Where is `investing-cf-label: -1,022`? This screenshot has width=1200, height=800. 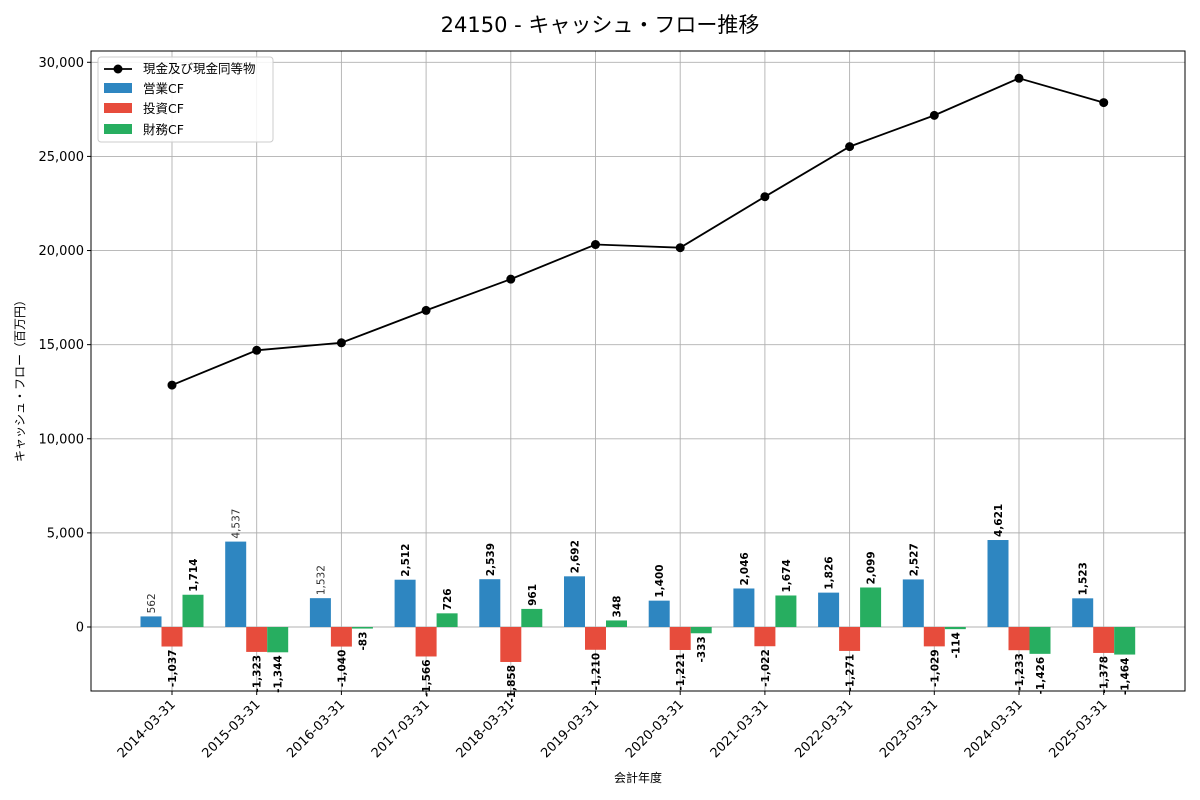 investing-cf-label: -1,022 is located at coordinates (766, 668).